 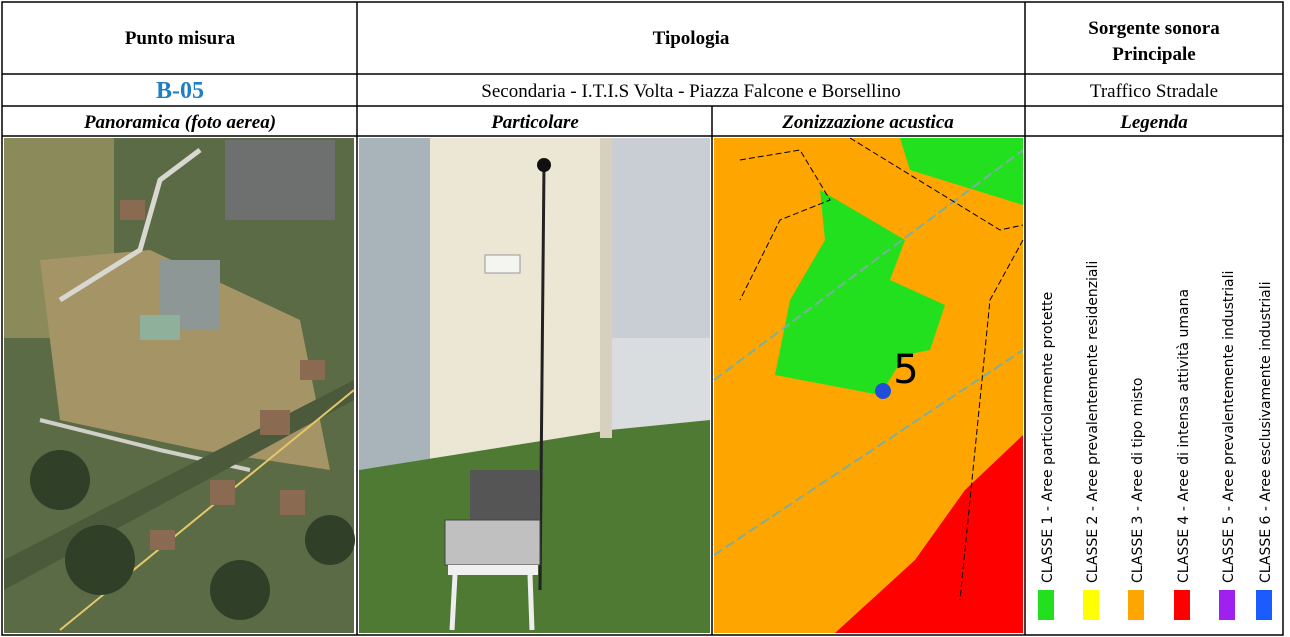 I want to click on subheader-cell: Panoramica (foto aerea), so click(x=179, y=122).